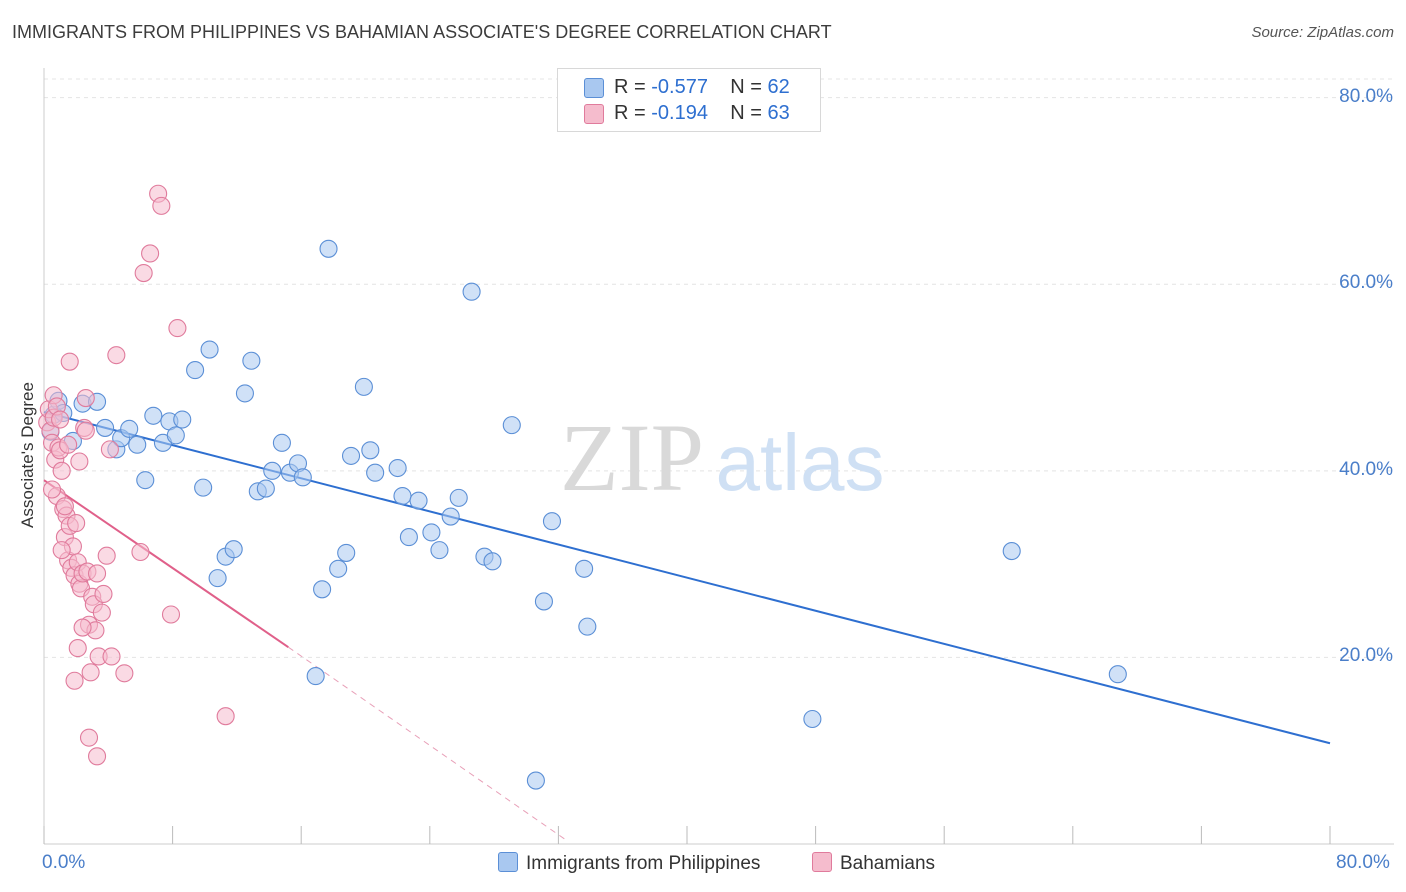  Describe the element at coordinates (1366, 283) in the screenshot. I see `y-tick-label: 60.0%` at that location.